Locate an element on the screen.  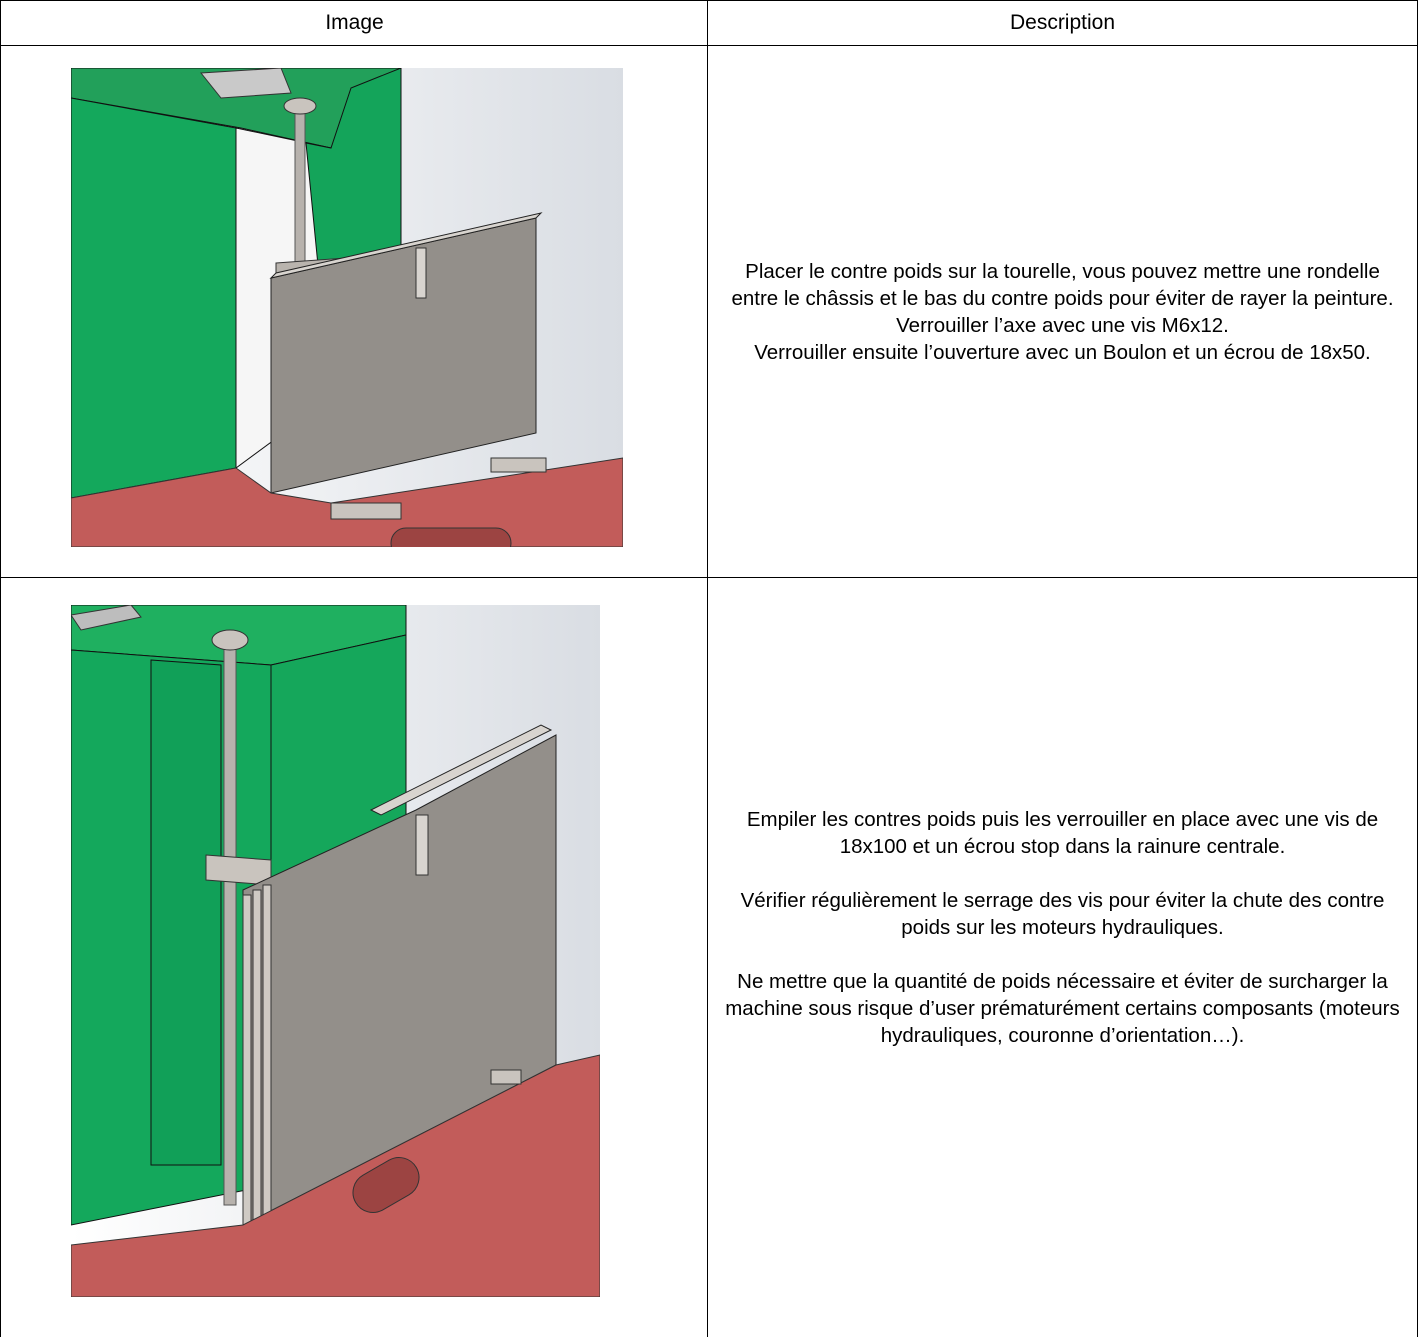
header-text: Image is located at coordinates (354, 22).